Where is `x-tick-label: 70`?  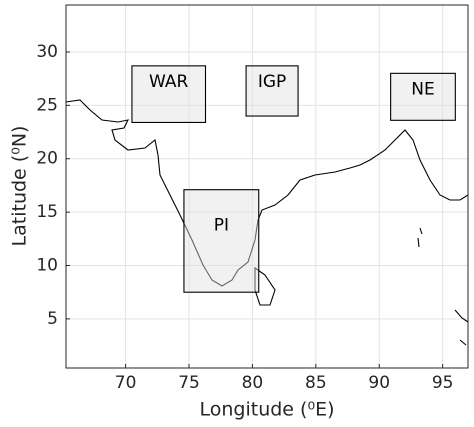 x-tick-label: 70 is located at coordinates (126, 383).